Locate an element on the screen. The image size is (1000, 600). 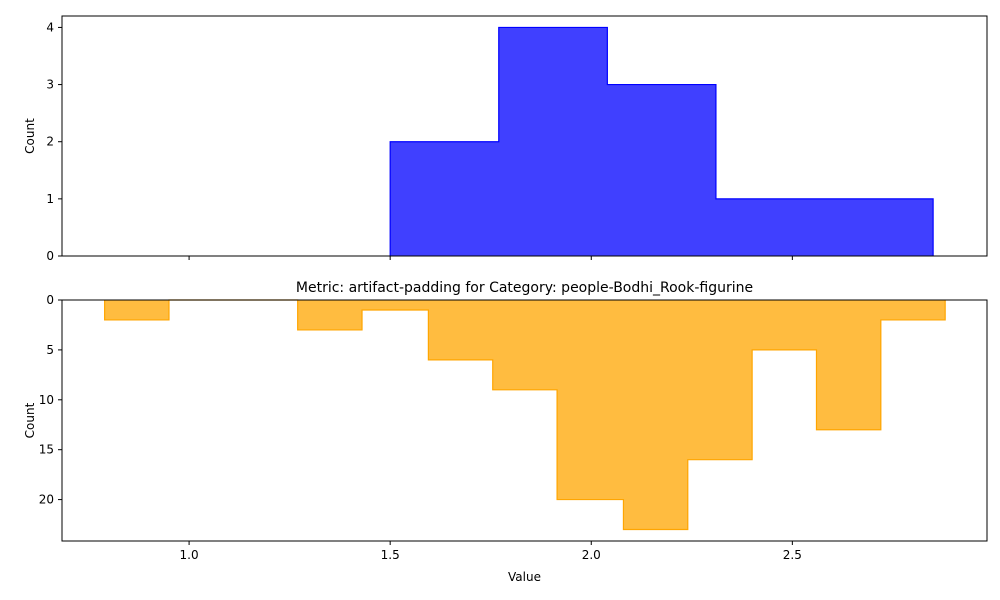
bottom-y-tick-label: 5 is located at coordinates (50, 350).